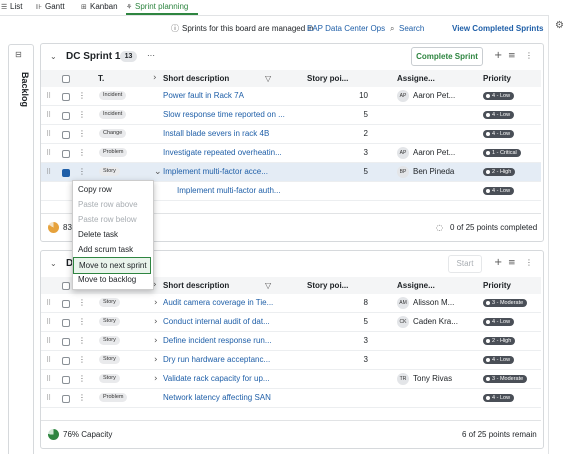 The width and height of the screenshot is (570, 454). I want to click on board-link: EAP Data Center Ops, so click(346, 28).